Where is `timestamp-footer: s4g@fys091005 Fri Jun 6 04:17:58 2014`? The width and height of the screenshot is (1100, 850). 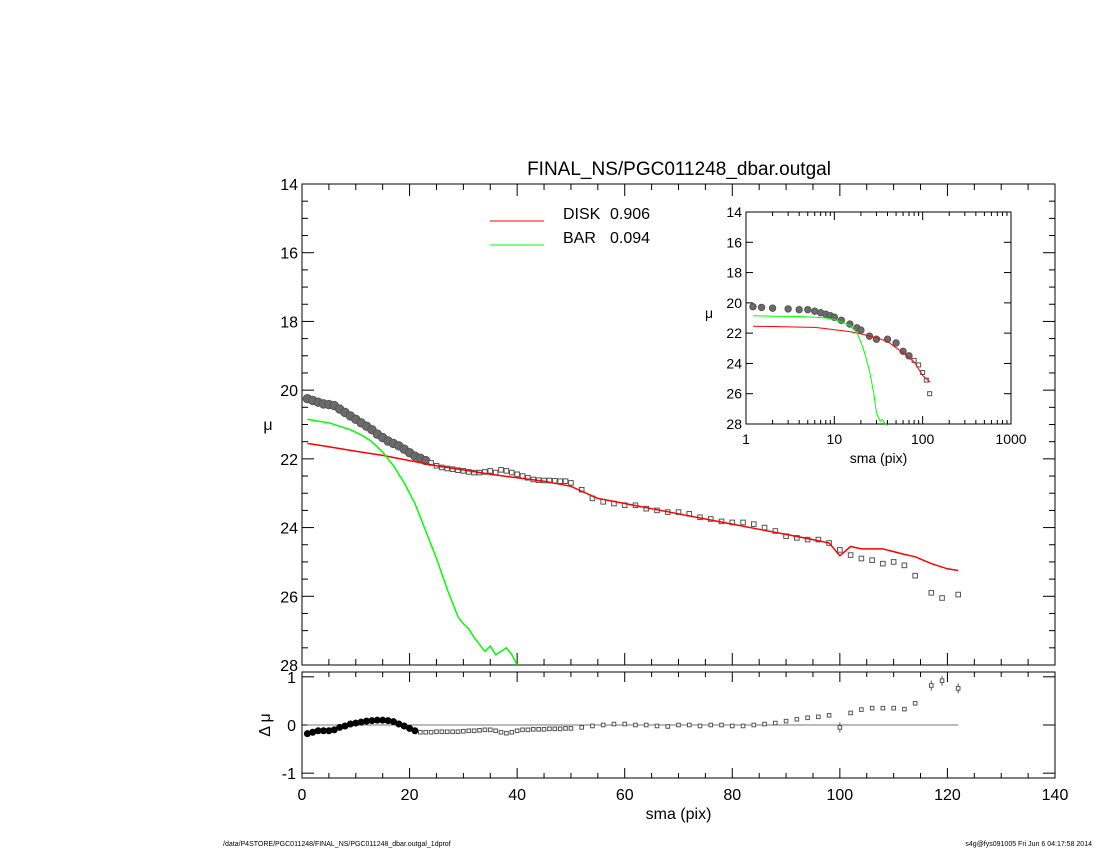 timestamp-footer: s4g@fys091005 Fri Jun 6 04:17:58 2014 is located at coordinates (1028, 844).